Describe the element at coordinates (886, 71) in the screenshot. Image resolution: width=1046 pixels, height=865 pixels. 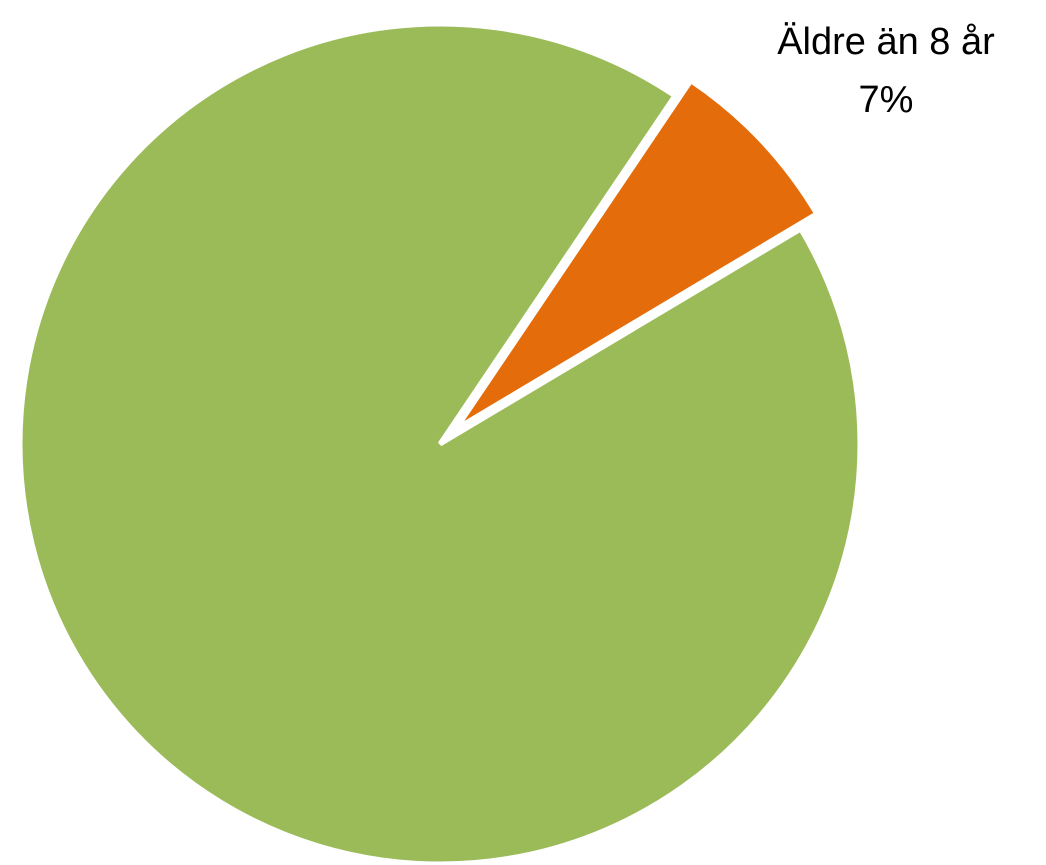
I see `pie-labels: Äldre än 8 år 7%` at that location.